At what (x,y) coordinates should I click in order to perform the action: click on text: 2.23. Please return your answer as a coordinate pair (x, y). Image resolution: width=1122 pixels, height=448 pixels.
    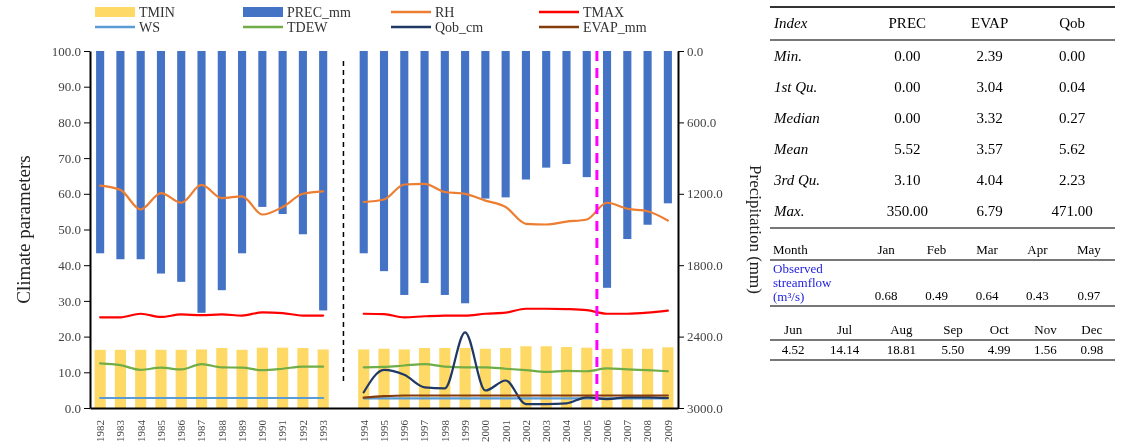
    Looking at the image, I should click on (1072, 180).